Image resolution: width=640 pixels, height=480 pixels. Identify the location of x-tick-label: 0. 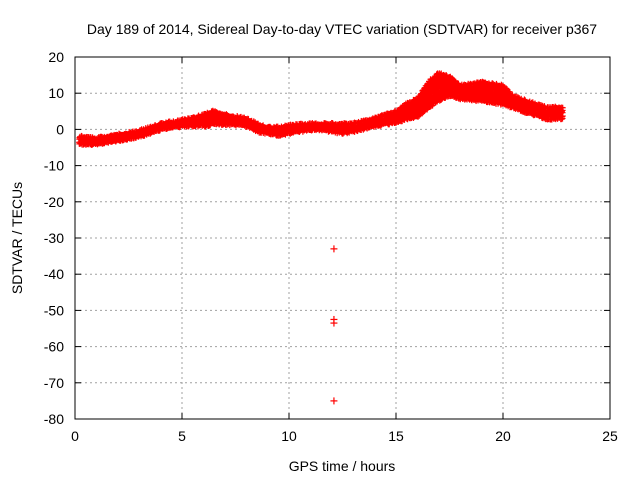
(75, 436).